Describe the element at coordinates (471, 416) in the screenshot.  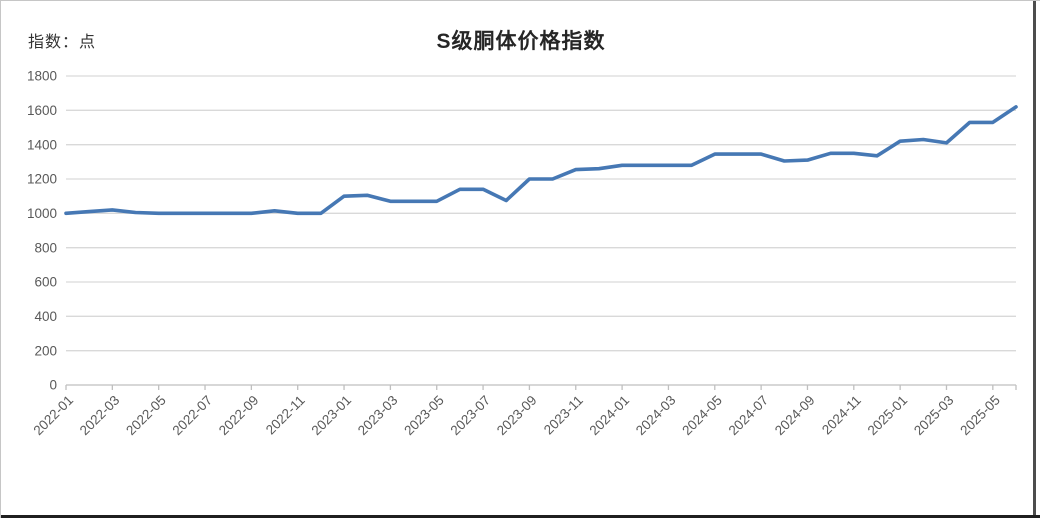
I see `x-axis-tick-label: 2023-07` at that location.